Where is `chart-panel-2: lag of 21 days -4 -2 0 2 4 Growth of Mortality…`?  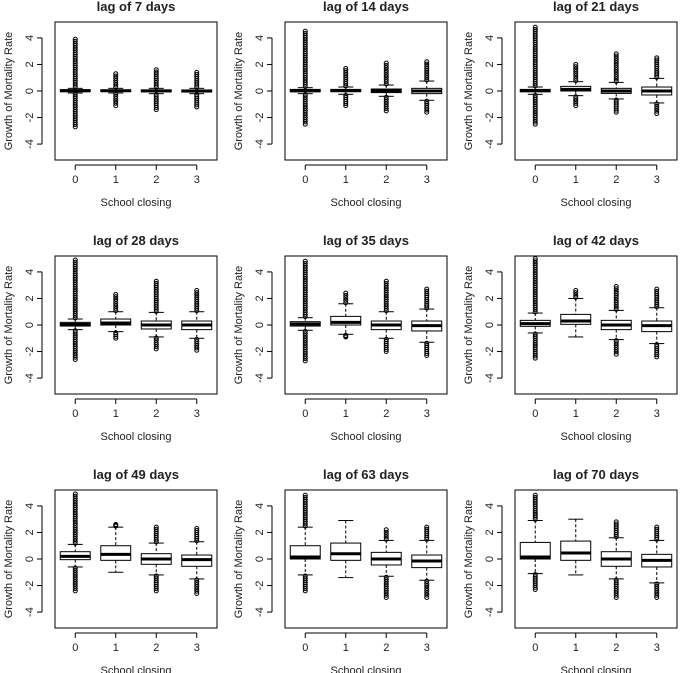 chart-panel-2: lag of 21 days -4 -2 0 2 4 Growth of Mortality… is located at coordinates (570, 104).